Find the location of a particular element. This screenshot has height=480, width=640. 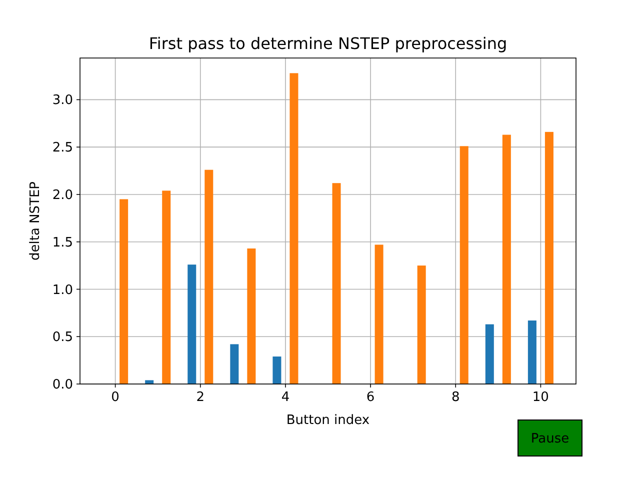

chart-title: First pass to determine NSTEP preprocessing is located at coordinates (328, 43).